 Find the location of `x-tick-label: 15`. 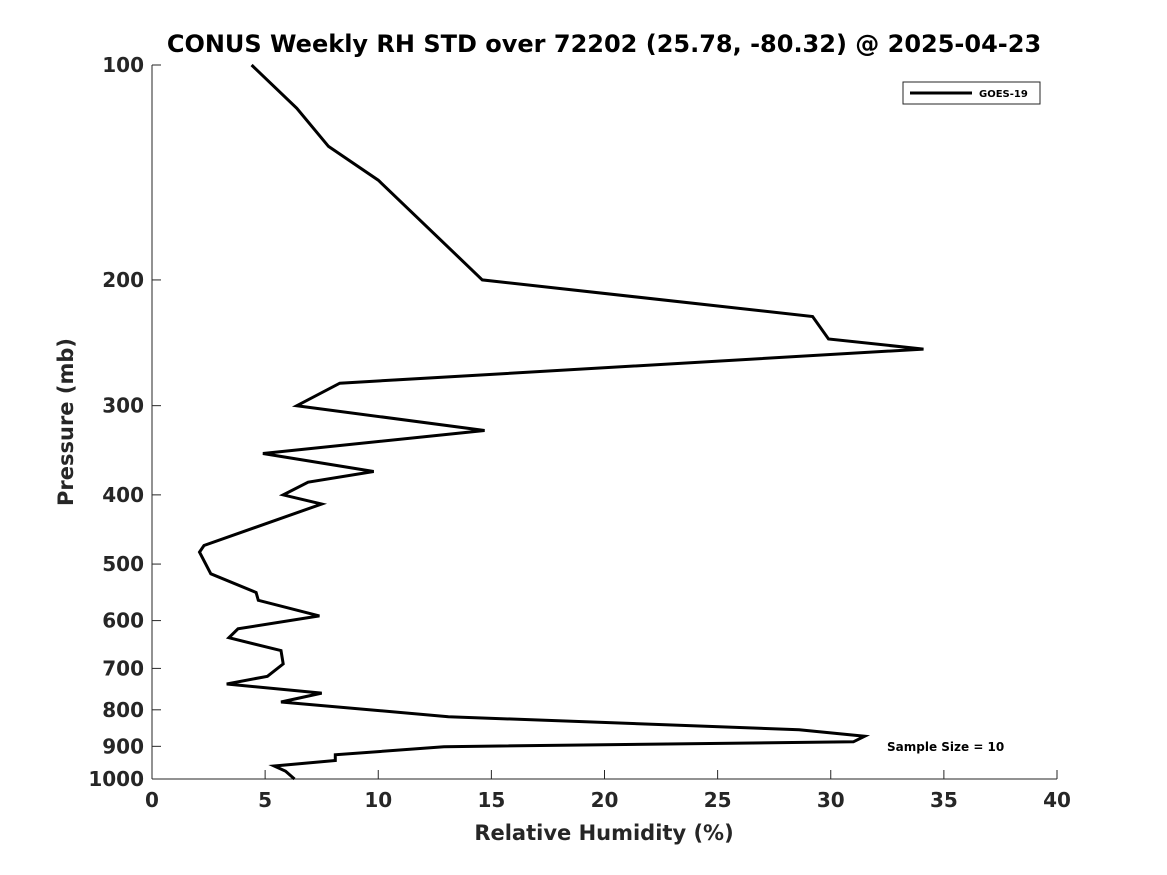

x-tick-label: 15 is located at coordinates (491, 800).